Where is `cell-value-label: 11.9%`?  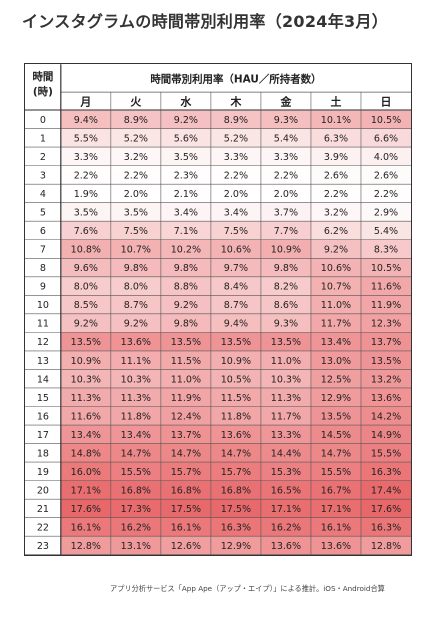
cell-value-label: 11.9% is located at coordinates (186, 398).